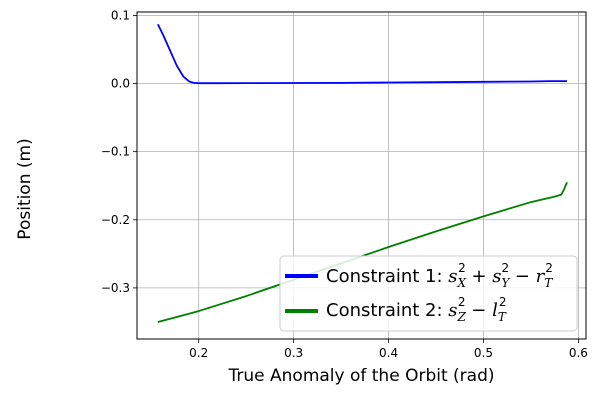  I want to click on legend-box, so click(428, 293).